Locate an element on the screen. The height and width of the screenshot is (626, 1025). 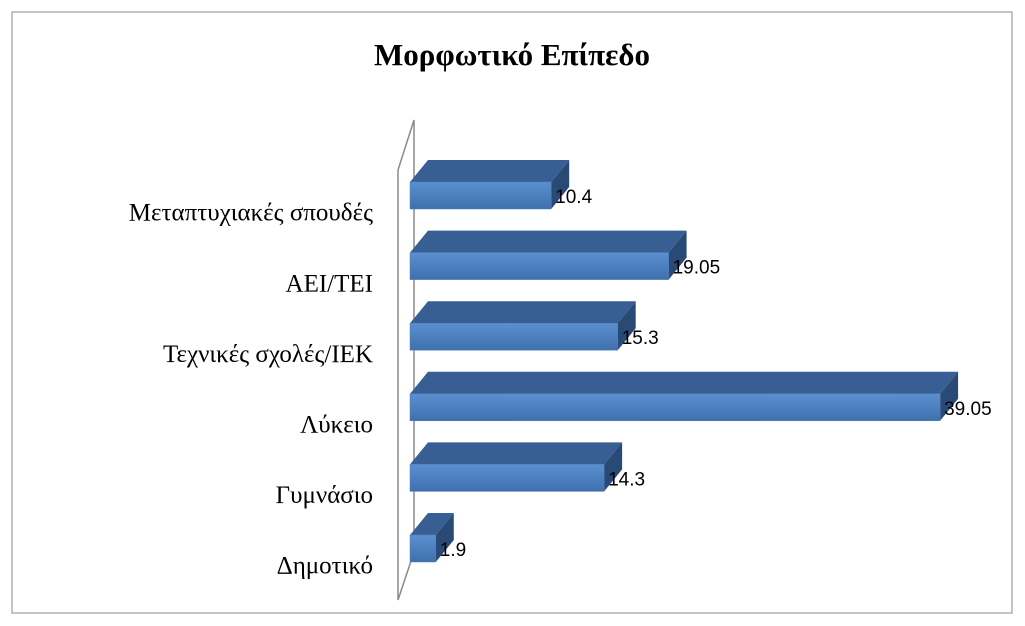
y-tick-label: Λύκειο is located at coordinates (336, 425).